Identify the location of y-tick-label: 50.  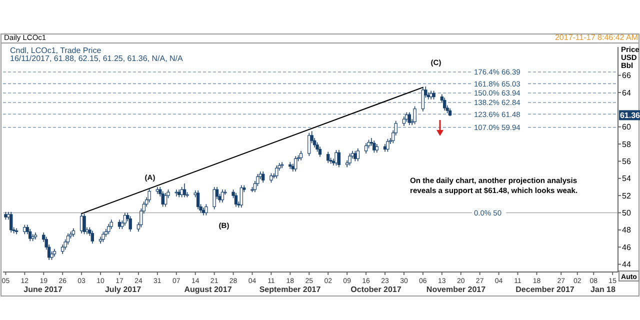
(627, 213).